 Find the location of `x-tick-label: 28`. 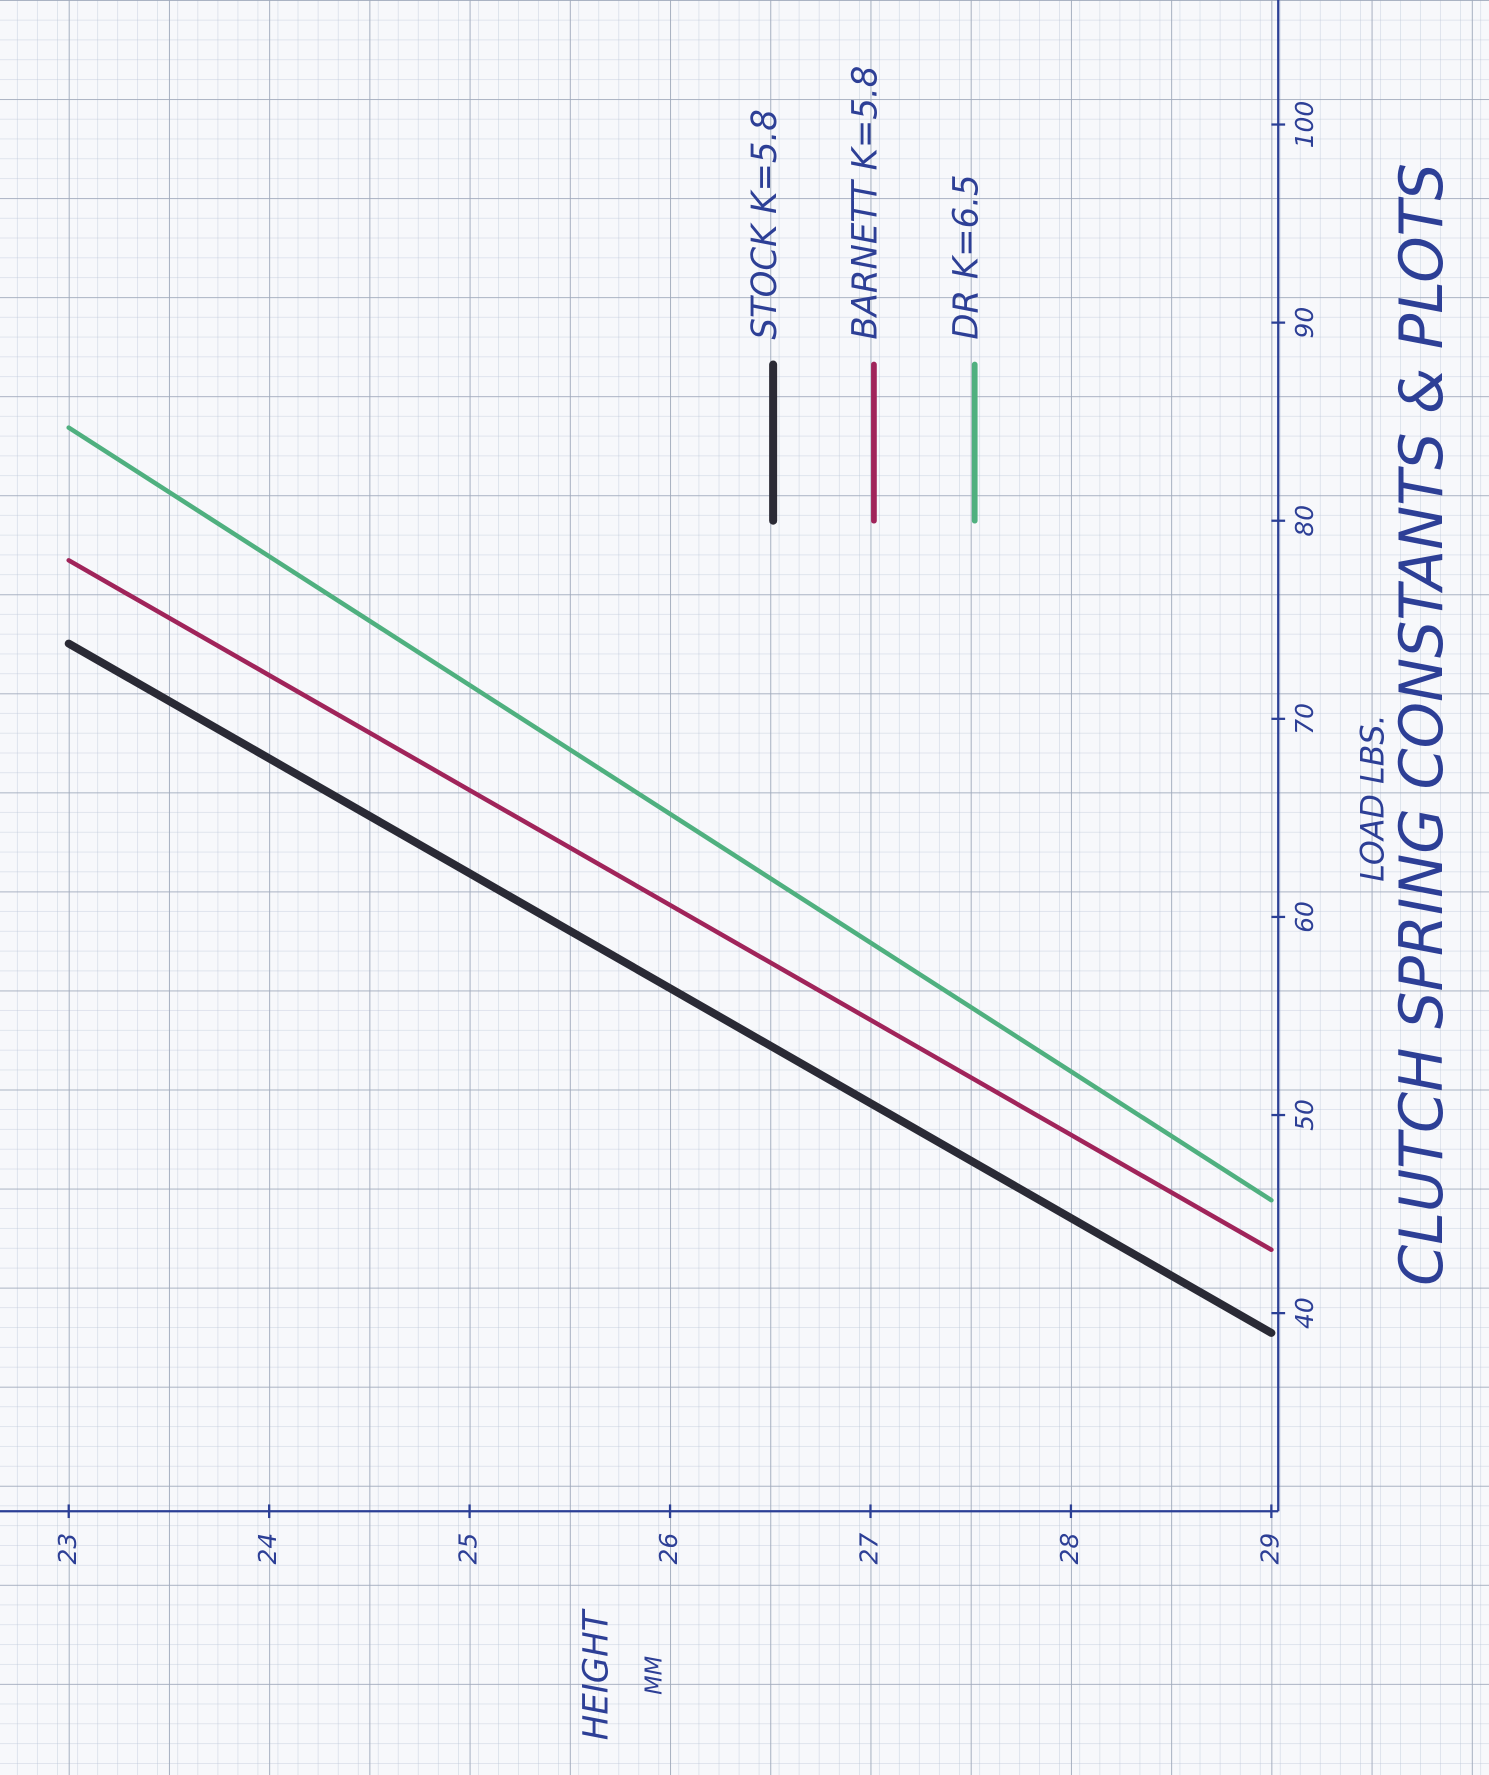

x-tick-label: 28 is located at coordinates (1069, 1549).